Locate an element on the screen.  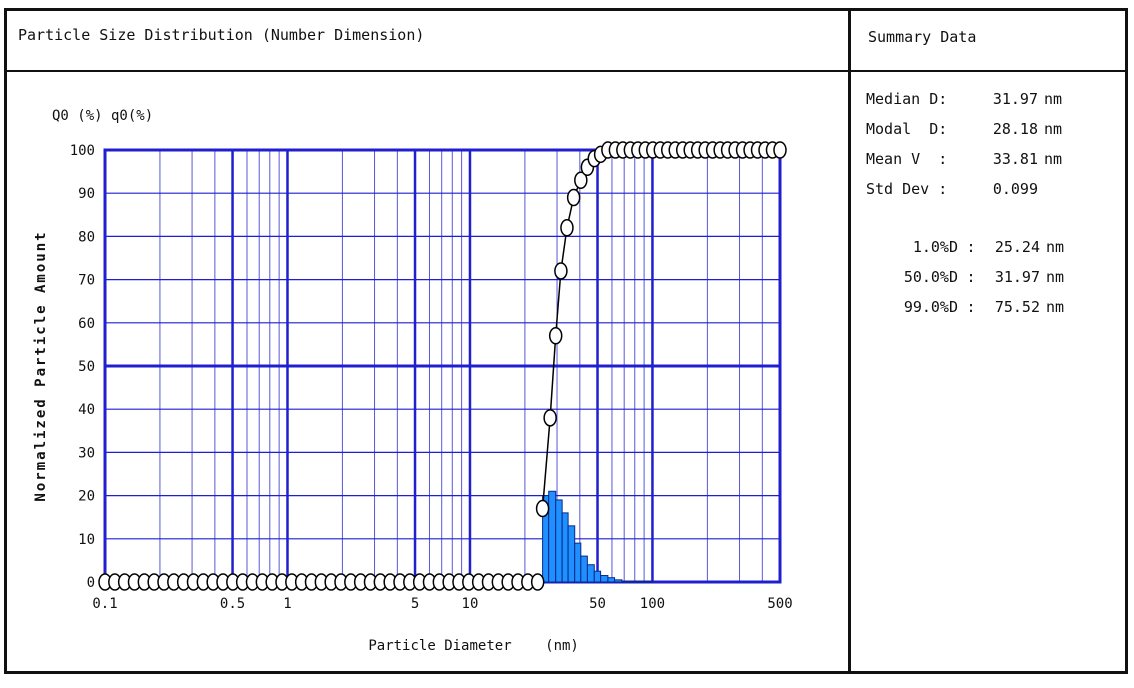
summary-row-d99: 99.0%D : 75.52 nm is located at coordinates (965, 307).